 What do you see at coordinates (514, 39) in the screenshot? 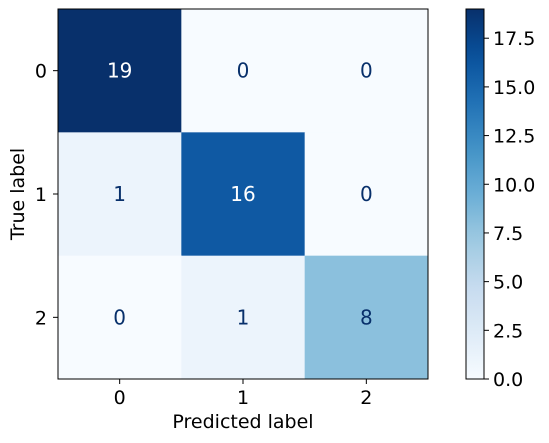
I see `colorbar-tick-label: 17.5` at bounding box center [514, 39].